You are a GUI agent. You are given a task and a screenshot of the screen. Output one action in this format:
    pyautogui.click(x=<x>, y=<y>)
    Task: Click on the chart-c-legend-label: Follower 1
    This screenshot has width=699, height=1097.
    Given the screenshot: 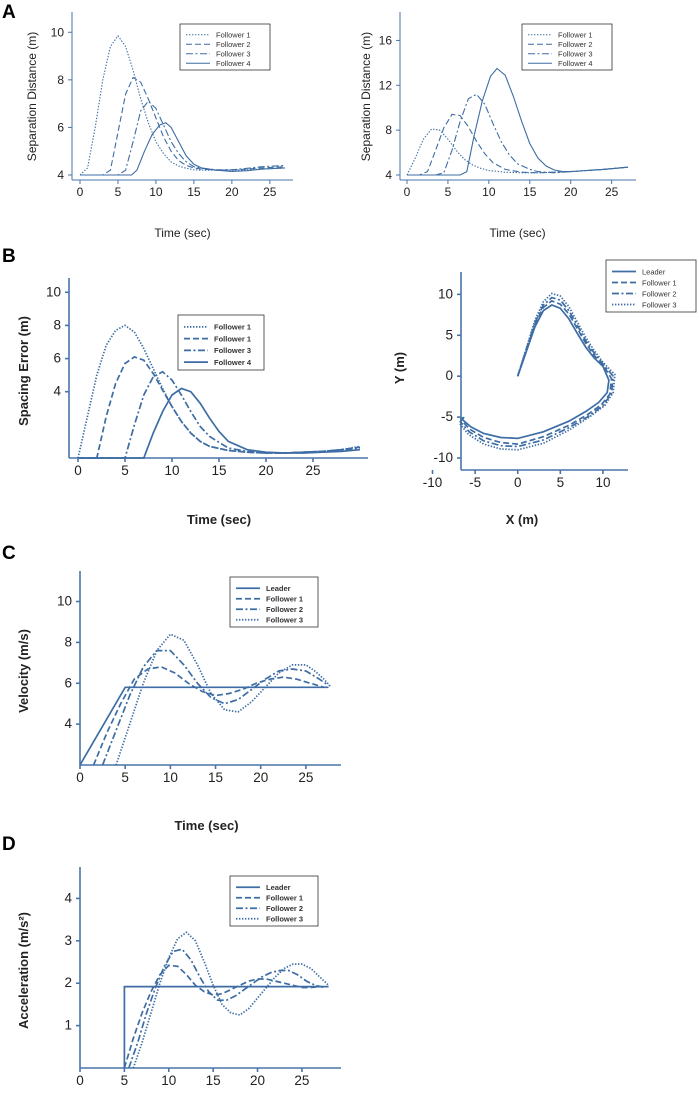 What is the action you would take?
    pyautogui.click(x=284, y=599)
    